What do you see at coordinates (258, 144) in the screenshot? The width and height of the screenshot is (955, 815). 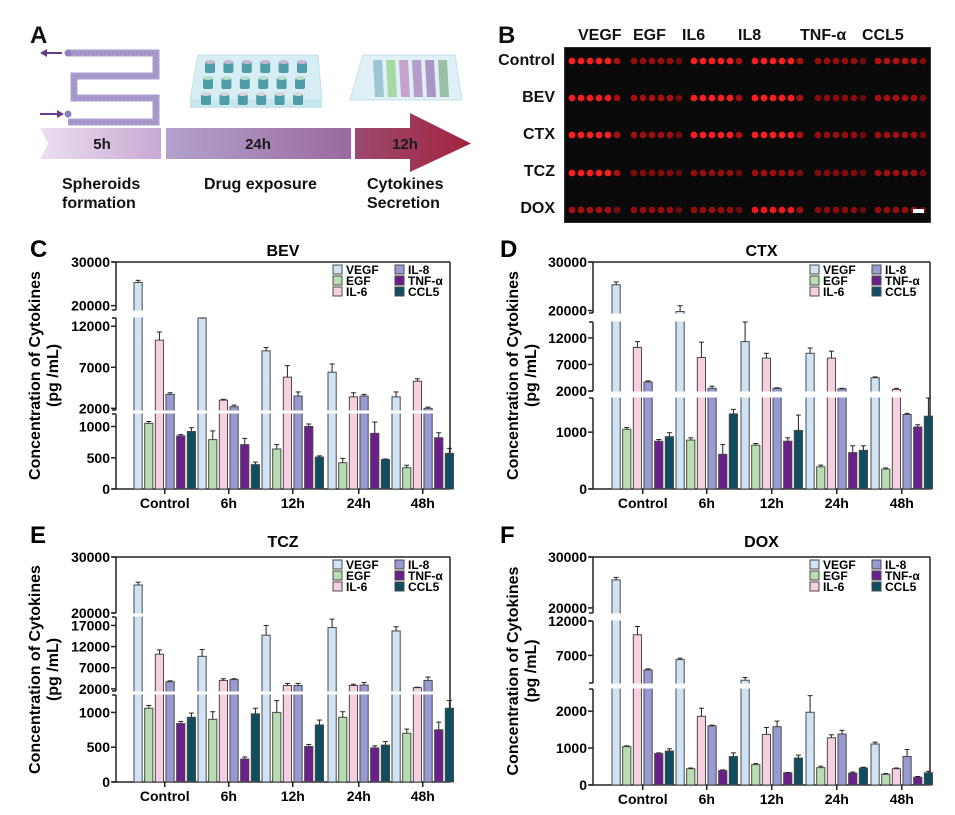 I see `duration-24h: 24h` at bounding box center [258, 144].